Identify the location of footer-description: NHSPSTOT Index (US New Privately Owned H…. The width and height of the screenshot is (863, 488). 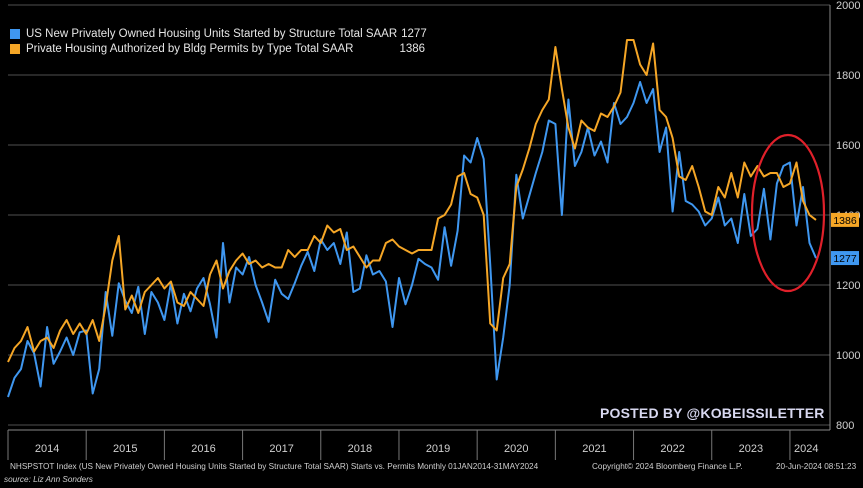
(274, 466).